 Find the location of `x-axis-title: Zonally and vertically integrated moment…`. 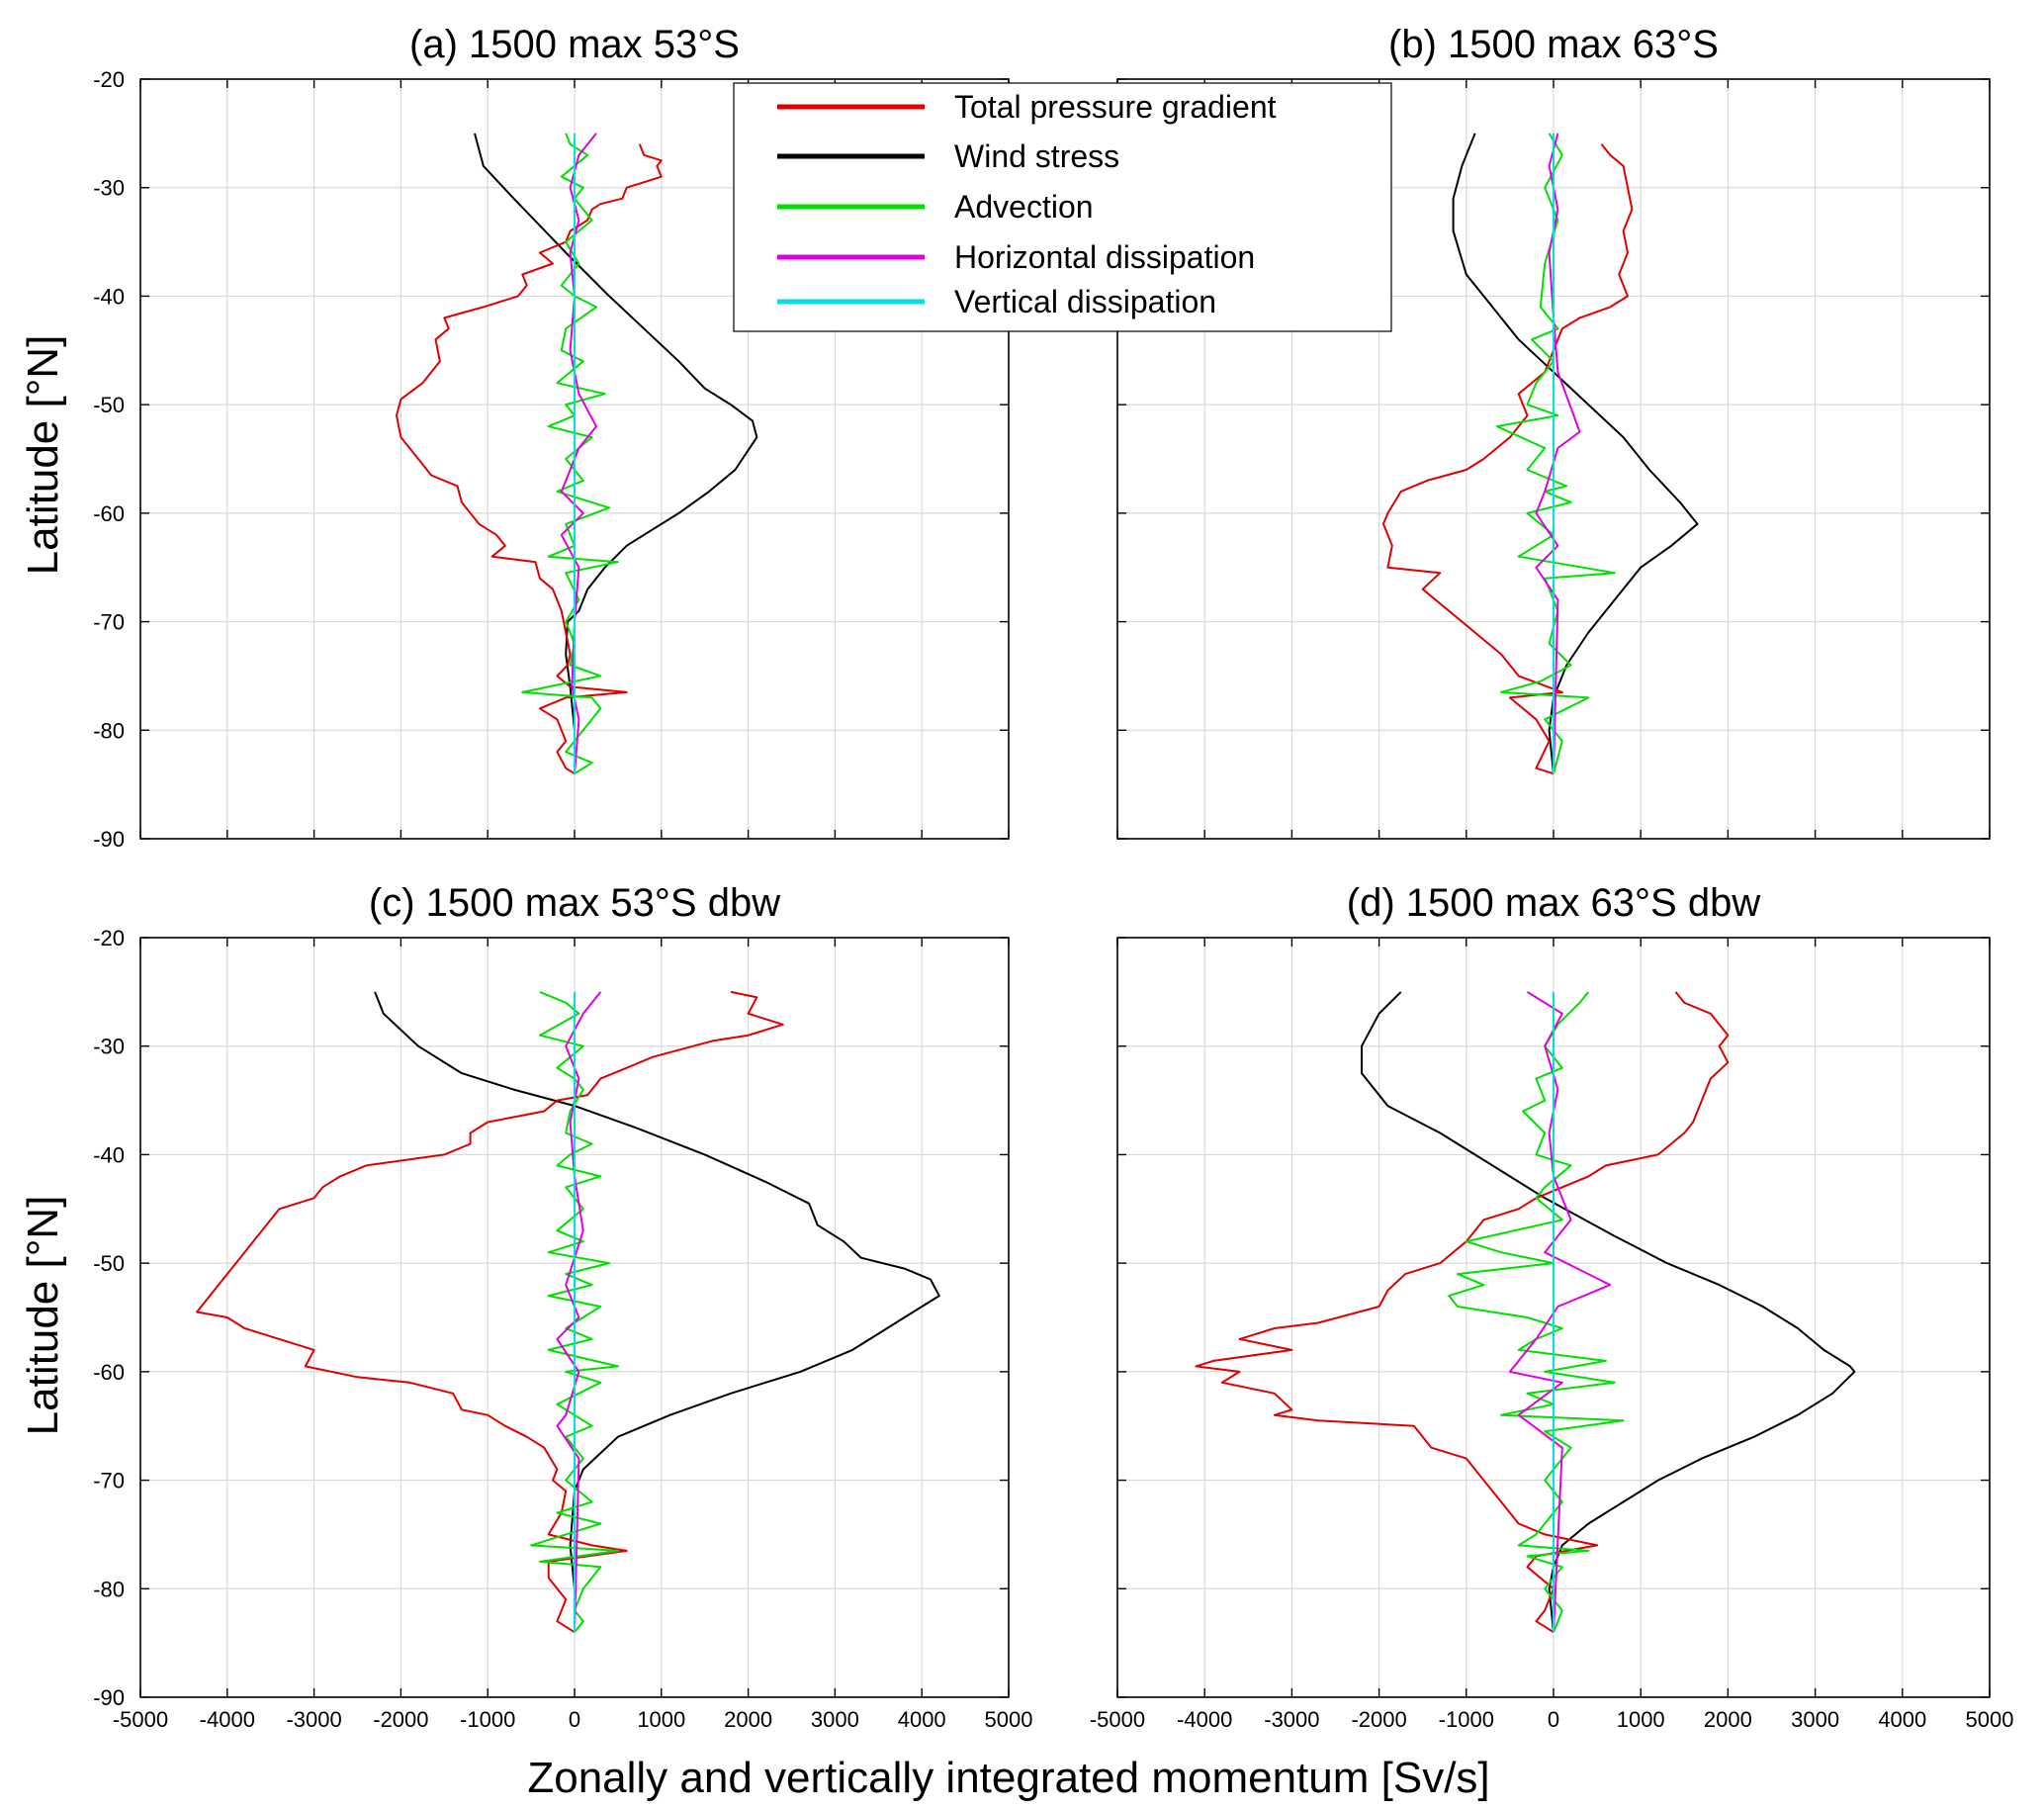

x-axis-title: Zonally and vertically integrated moment… is located at coordinates (1008, 1778).